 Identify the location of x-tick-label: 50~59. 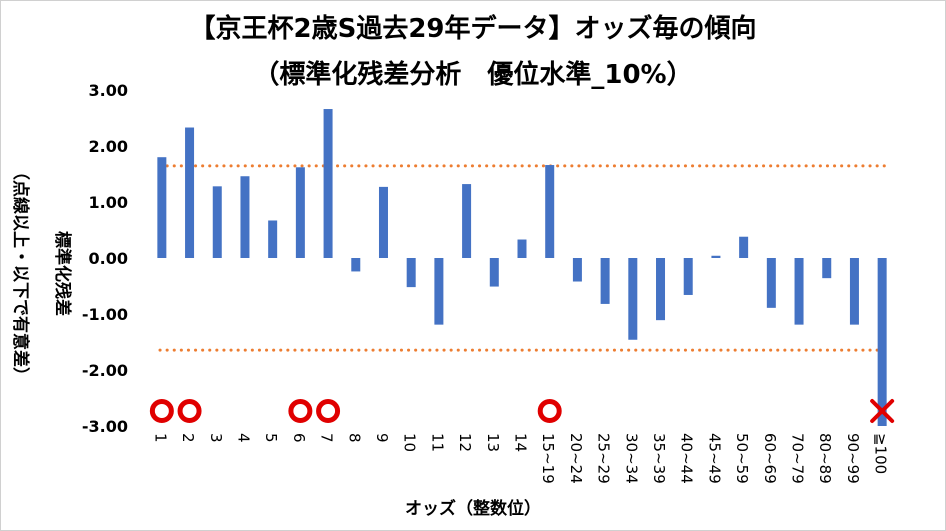
(742, 458).